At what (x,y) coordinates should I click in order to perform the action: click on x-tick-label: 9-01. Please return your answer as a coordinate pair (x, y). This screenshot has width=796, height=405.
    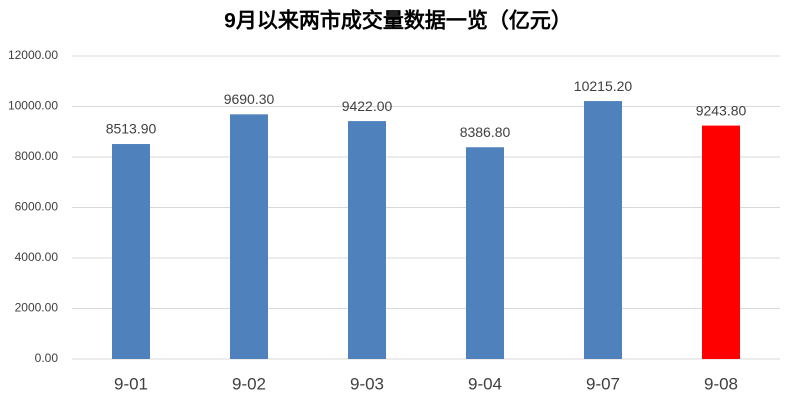
    Looking at the image, I should click on (131, 383).